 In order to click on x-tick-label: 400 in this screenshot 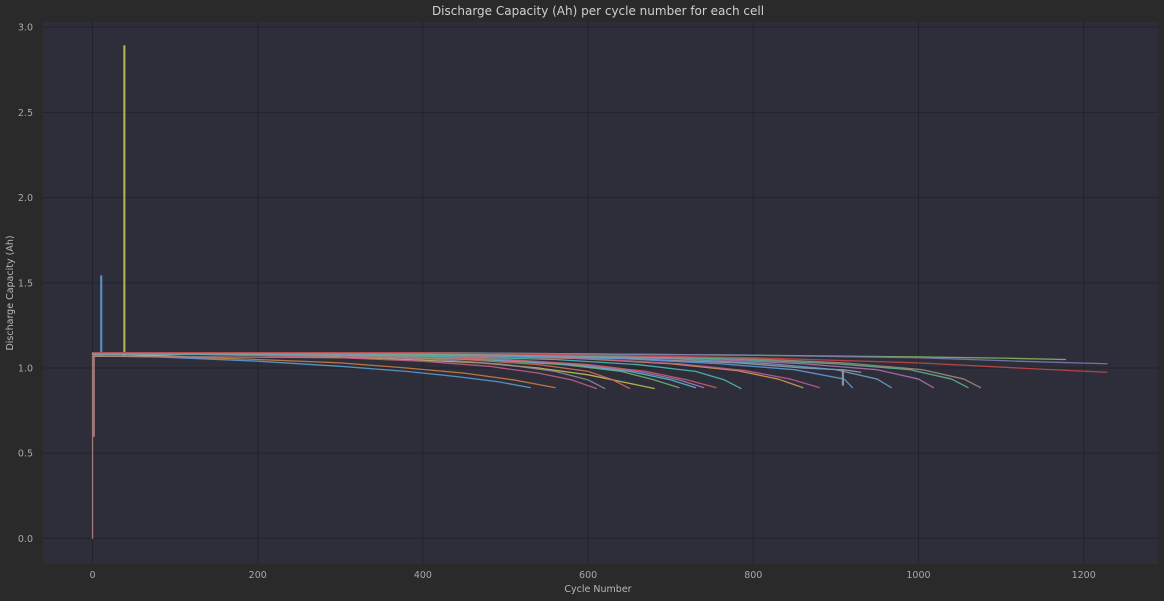, I will do `click(423, 575)`.